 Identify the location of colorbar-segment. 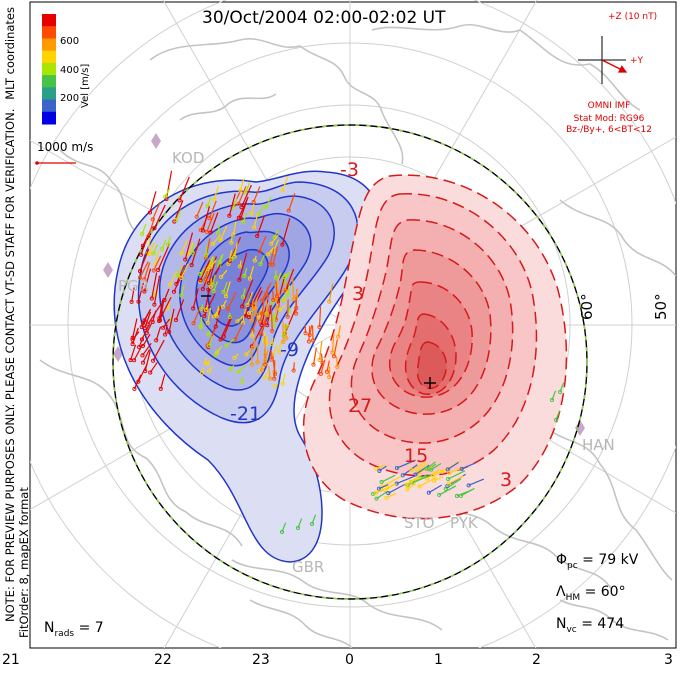
(49, 57).